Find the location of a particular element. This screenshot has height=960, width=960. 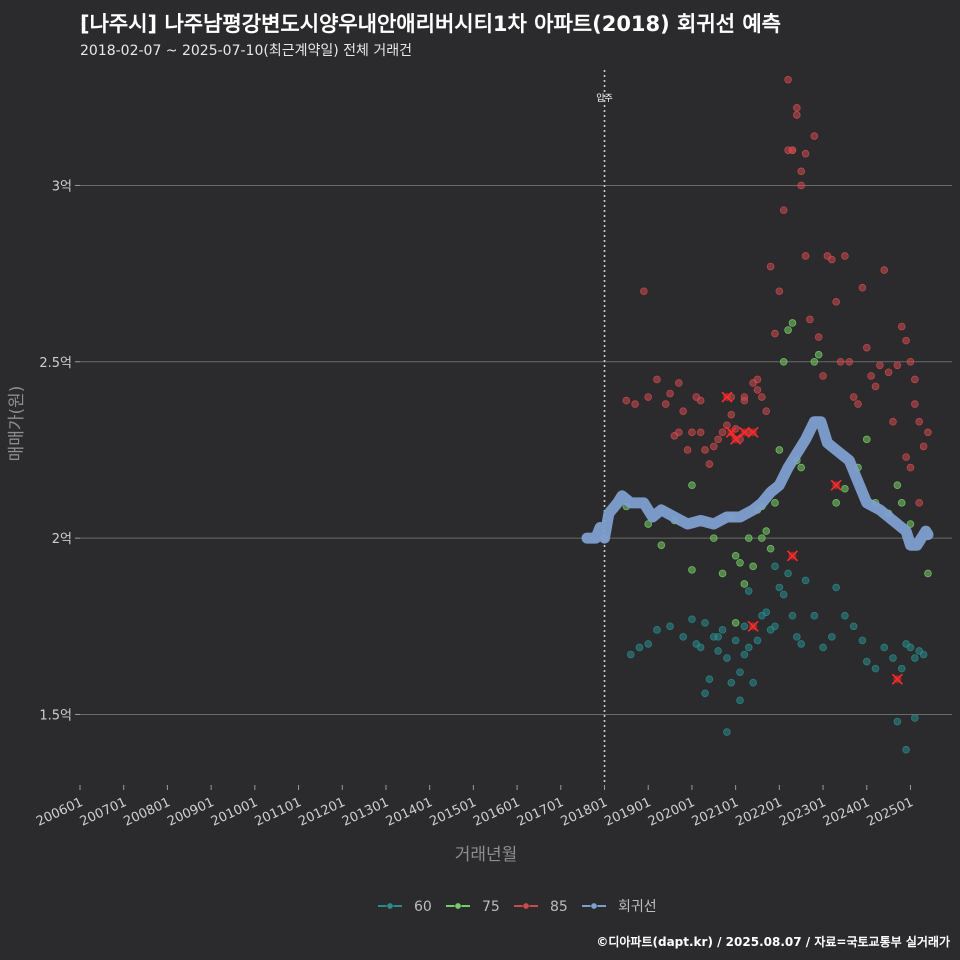

legend-label: 85 is located at coordinates (559, 907).